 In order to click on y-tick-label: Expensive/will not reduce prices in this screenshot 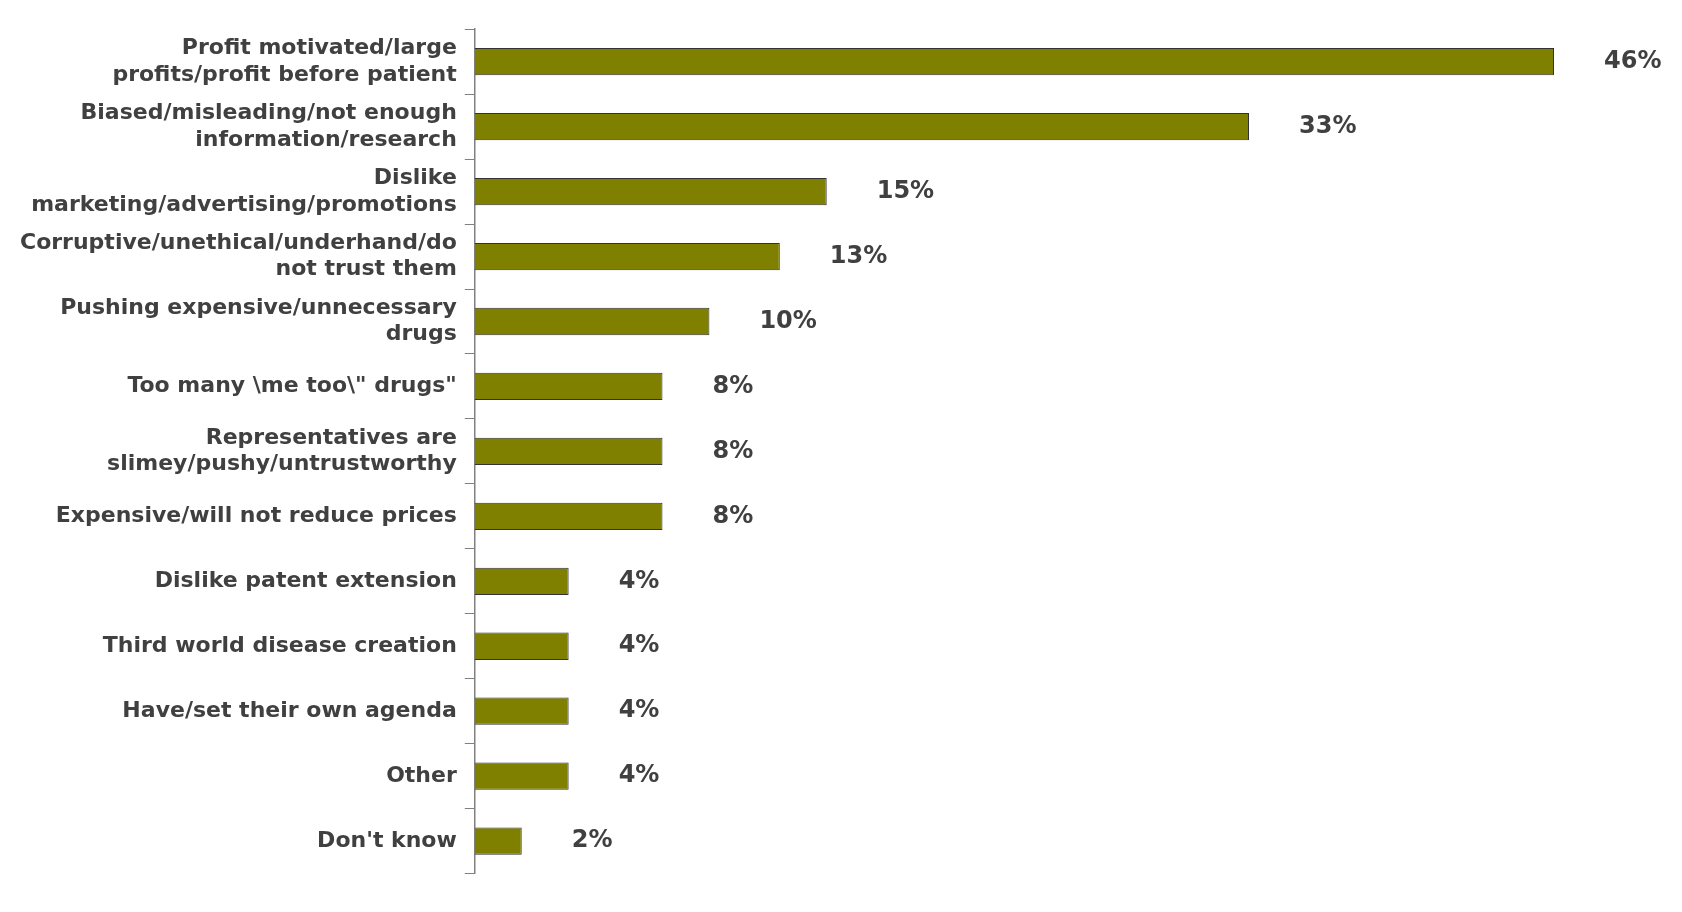, I will do `click(256, 515)`.